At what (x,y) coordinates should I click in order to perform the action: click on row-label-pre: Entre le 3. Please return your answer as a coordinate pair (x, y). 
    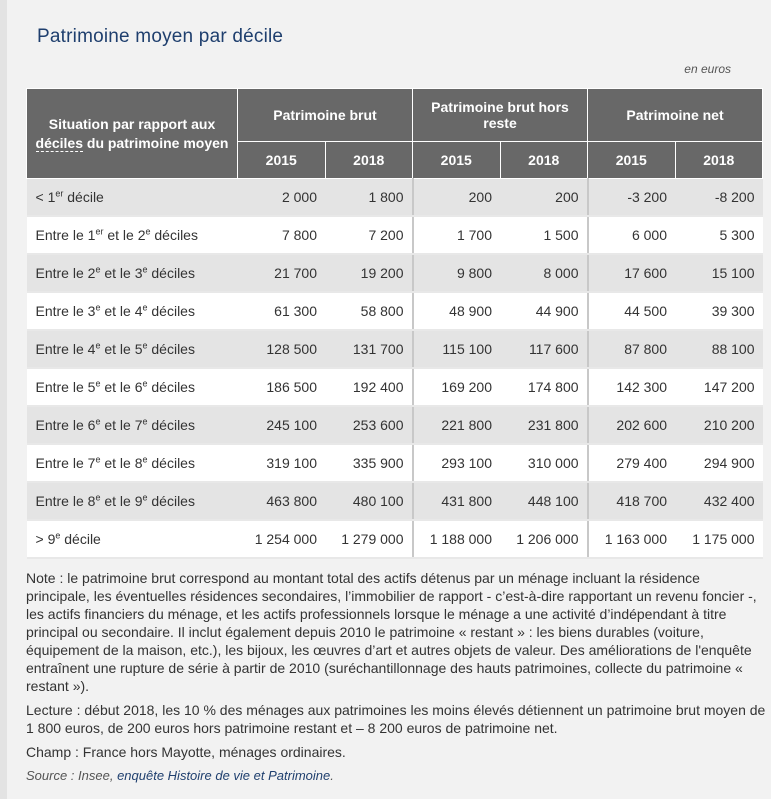
    Looking at the image, I should click on (65, 311).